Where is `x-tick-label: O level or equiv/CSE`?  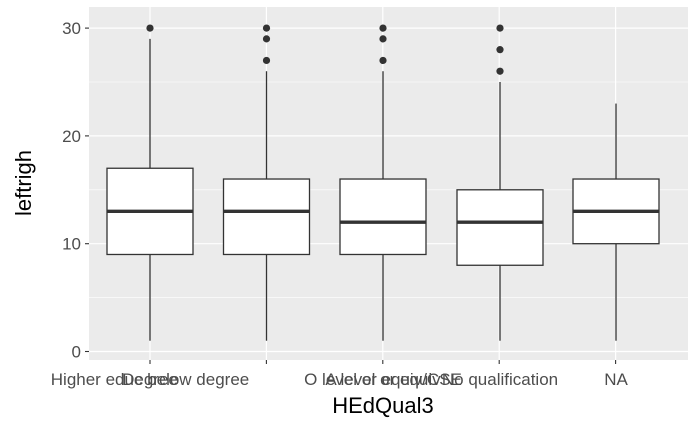 x-tick-label: O level or equiv/CSE is located at coordinates (383, 379).